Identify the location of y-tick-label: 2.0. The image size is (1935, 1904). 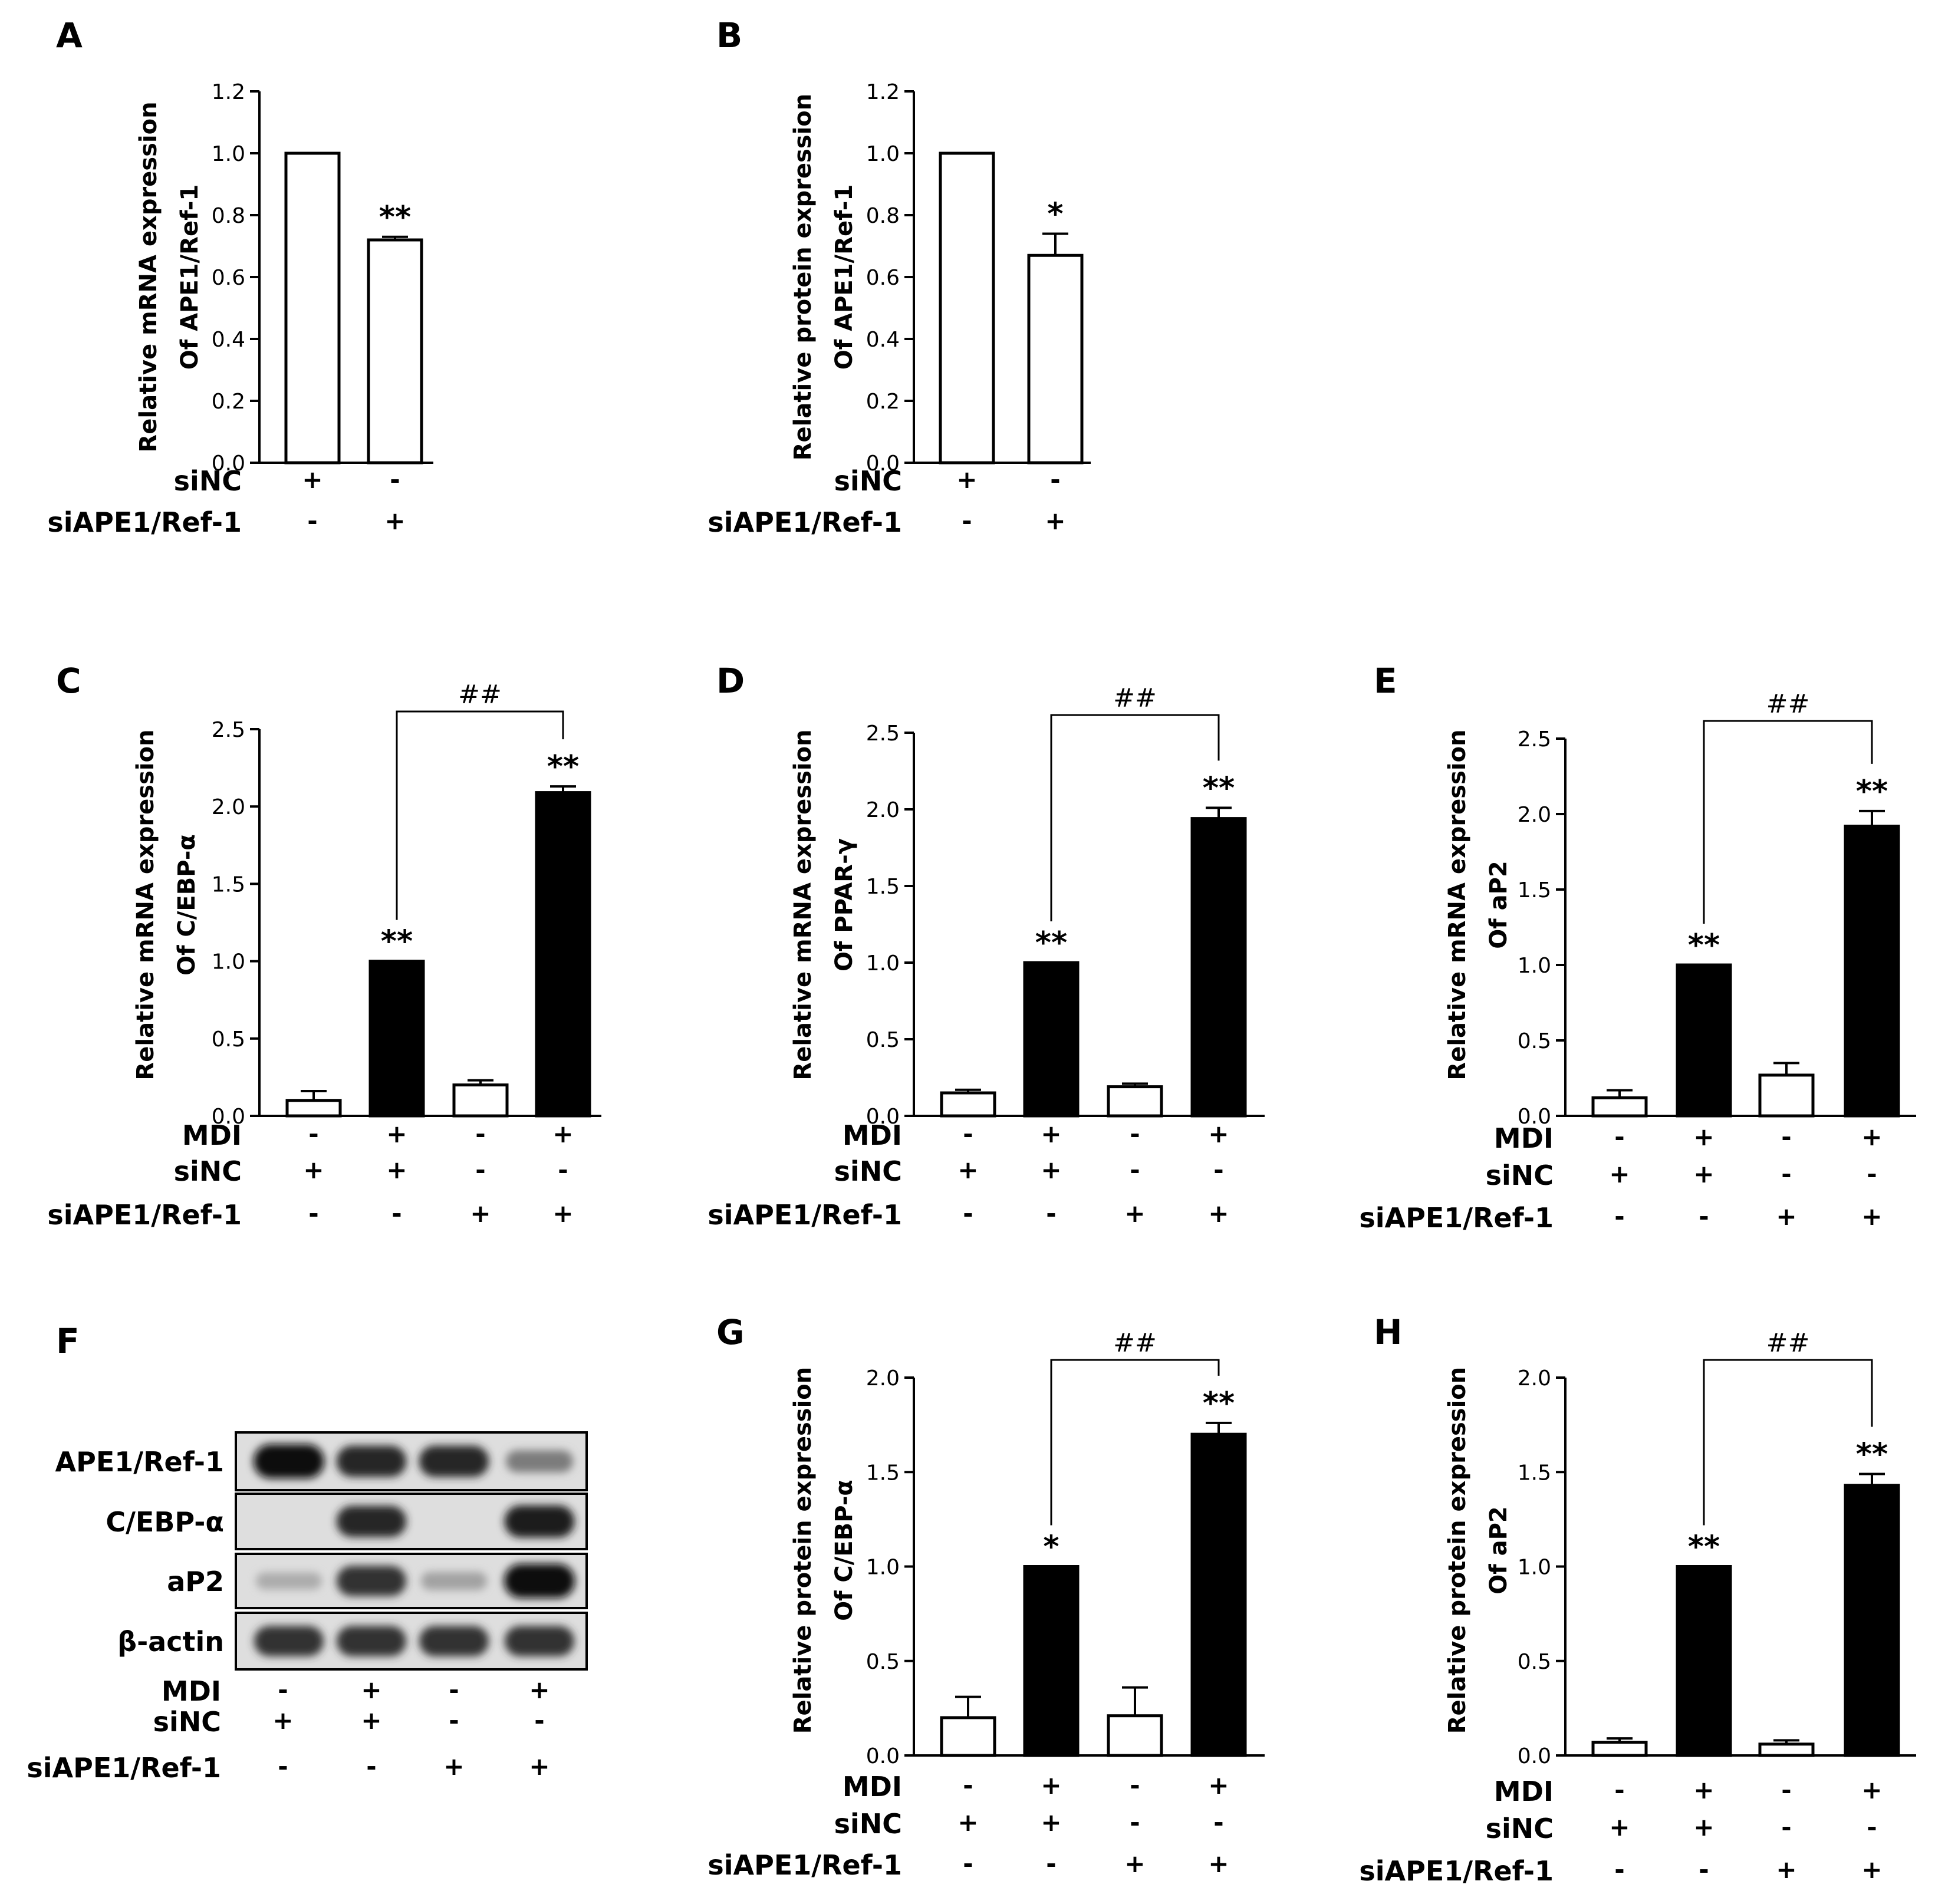
(883, 810).